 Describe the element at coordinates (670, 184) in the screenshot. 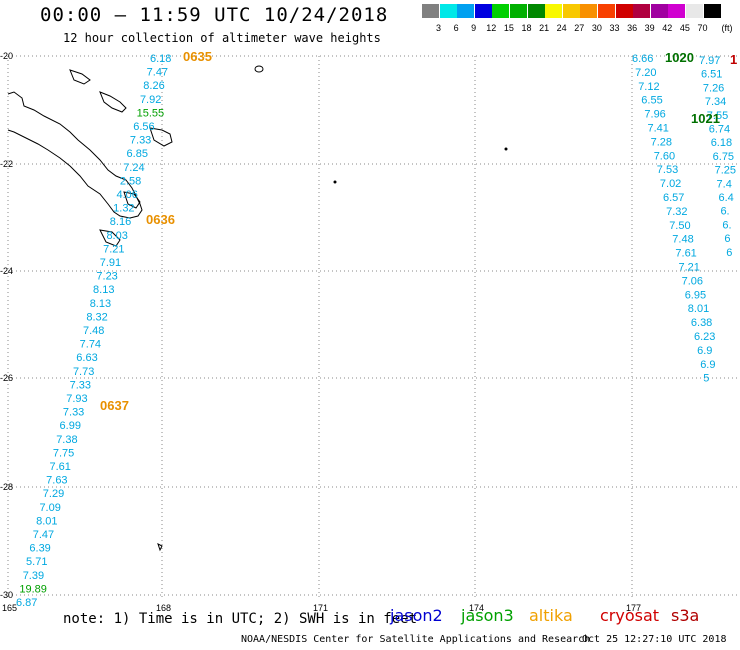

I see `wave-height-label: 7.02` at that location.